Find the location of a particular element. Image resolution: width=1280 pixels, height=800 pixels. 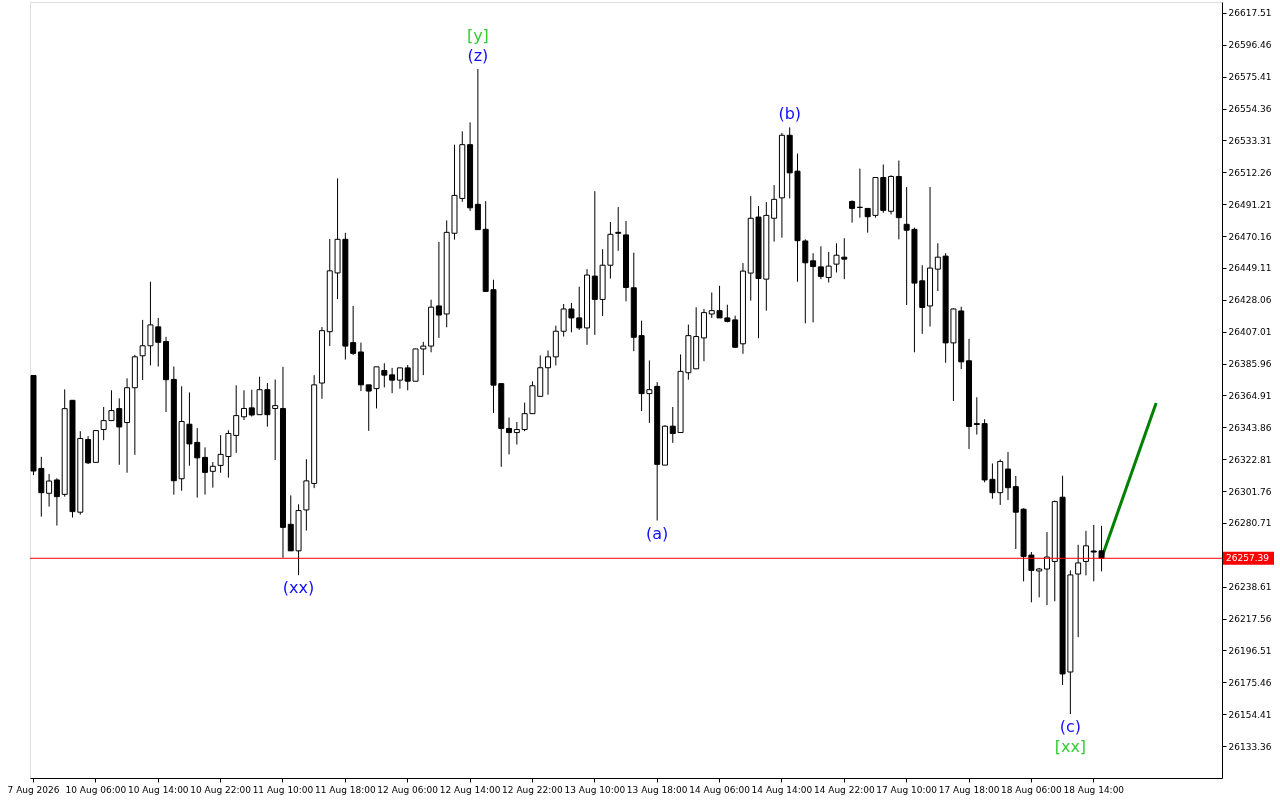

annotation: (xx) is located at coordinates (298, 588).